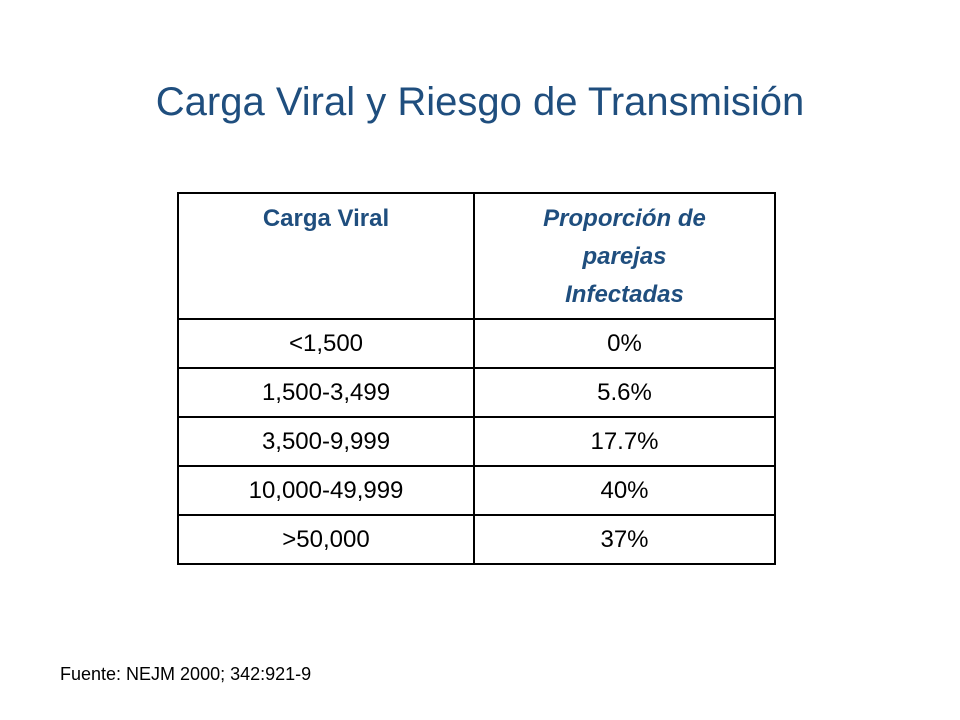 The image size is (960, 720). I want to click on table-row: 1,500-3,499 5.6%, so click(476, 392).